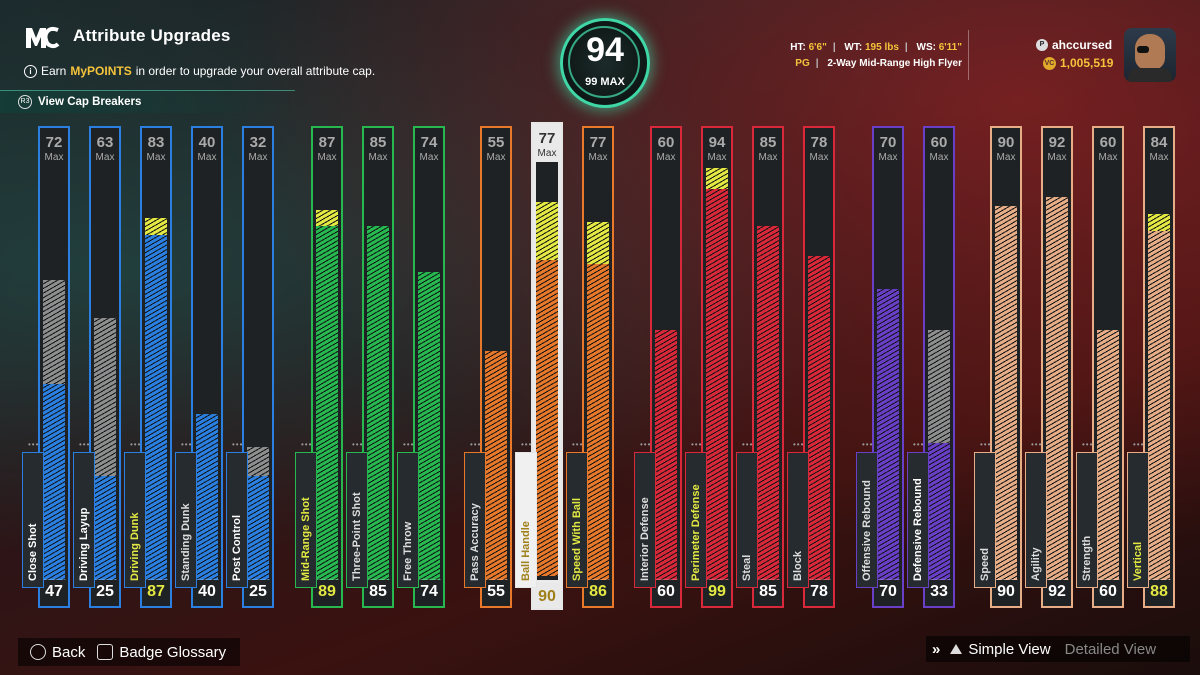 The height and width of the screenshot is (675, 1200). What do you see at coordinates (408, 551) in the screenshot?
I see `attribute-name: Free Throw` at bounding box center [408, 551].